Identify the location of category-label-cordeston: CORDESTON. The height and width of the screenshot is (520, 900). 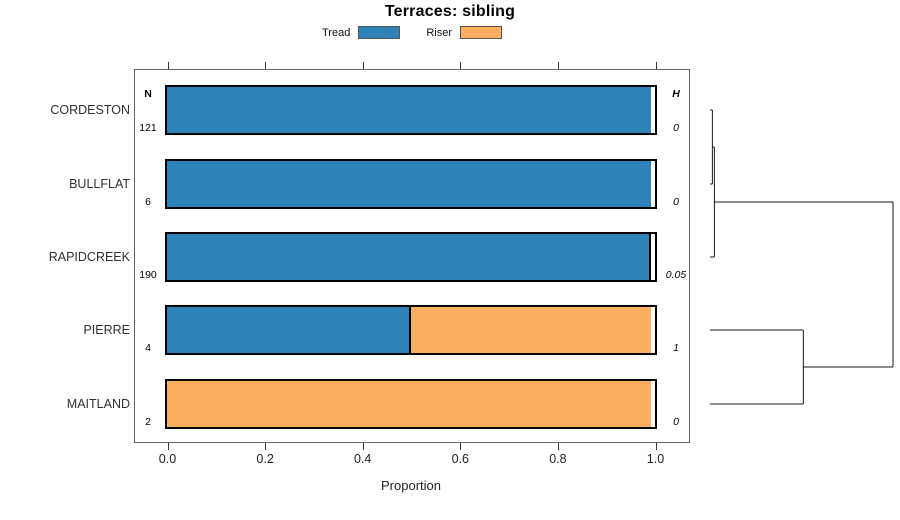
(90, 110).